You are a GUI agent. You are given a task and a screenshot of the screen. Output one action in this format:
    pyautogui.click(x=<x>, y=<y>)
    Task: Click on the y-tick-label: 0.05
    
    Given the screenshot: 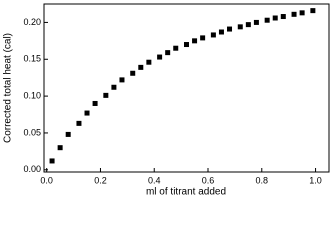 What is the action you would take?
    pyautogui.click(x=32, y=132)
    